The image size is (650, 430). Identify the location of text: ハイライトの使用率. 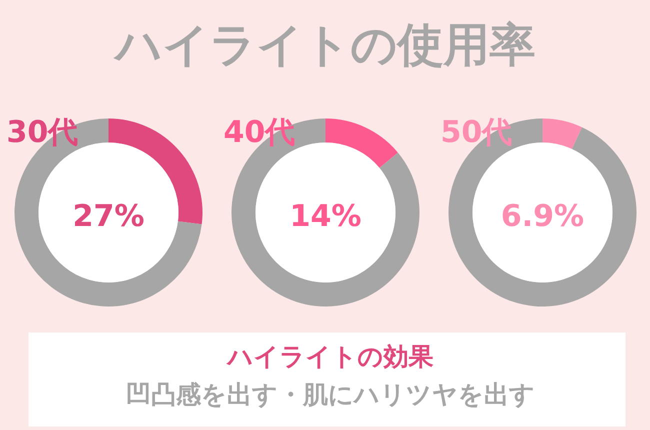
(324, 45).